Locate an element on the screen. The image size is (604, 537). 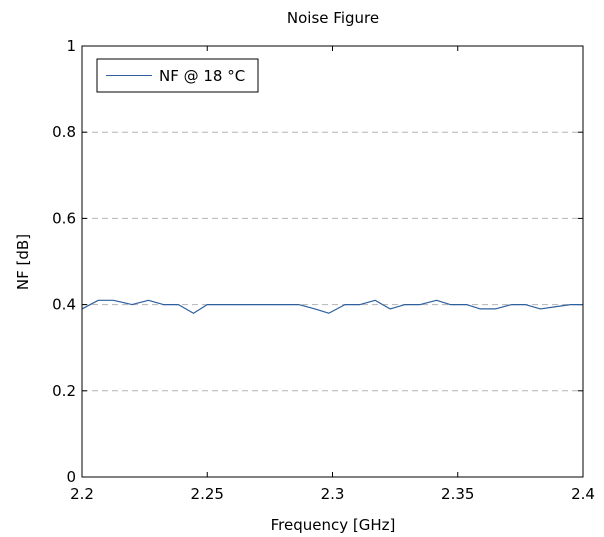
y-tick-label: 0.2 is located at coordinates (64, 391).